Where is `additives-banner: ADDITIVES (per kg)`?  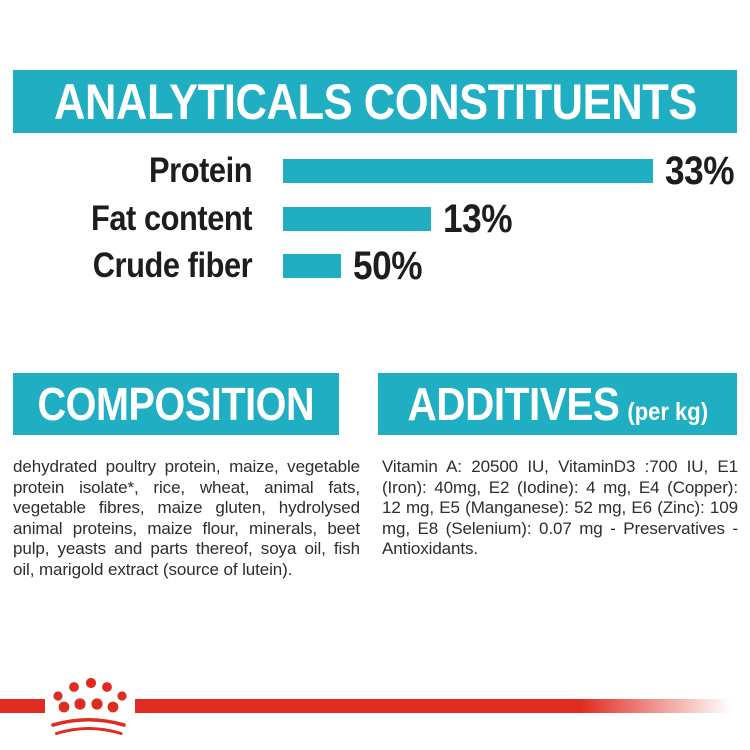
additives-banner: ADDITIVES (per kg) is located at coordinates (557, 404).